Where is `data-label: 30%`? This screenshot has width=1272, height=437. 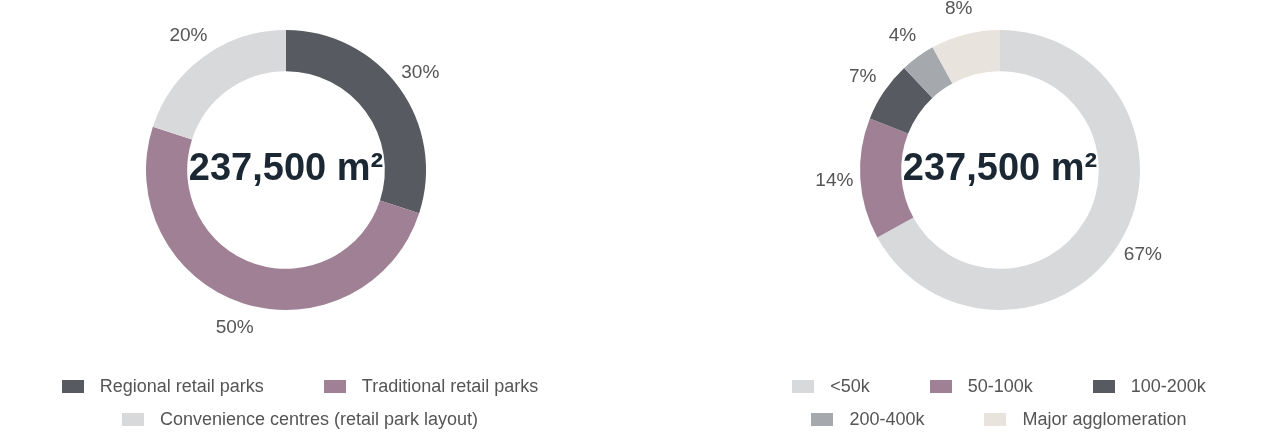
data-label: 30% is located at coordinates (420, 71).